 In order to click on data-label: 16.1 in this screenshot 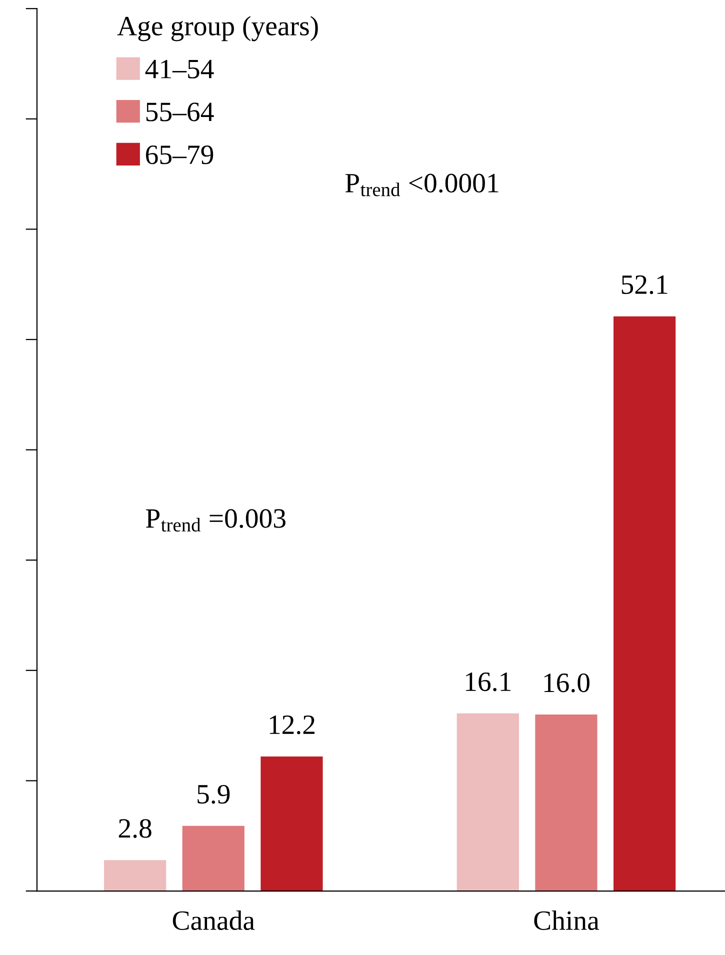, I will do `click(488, 682)`.